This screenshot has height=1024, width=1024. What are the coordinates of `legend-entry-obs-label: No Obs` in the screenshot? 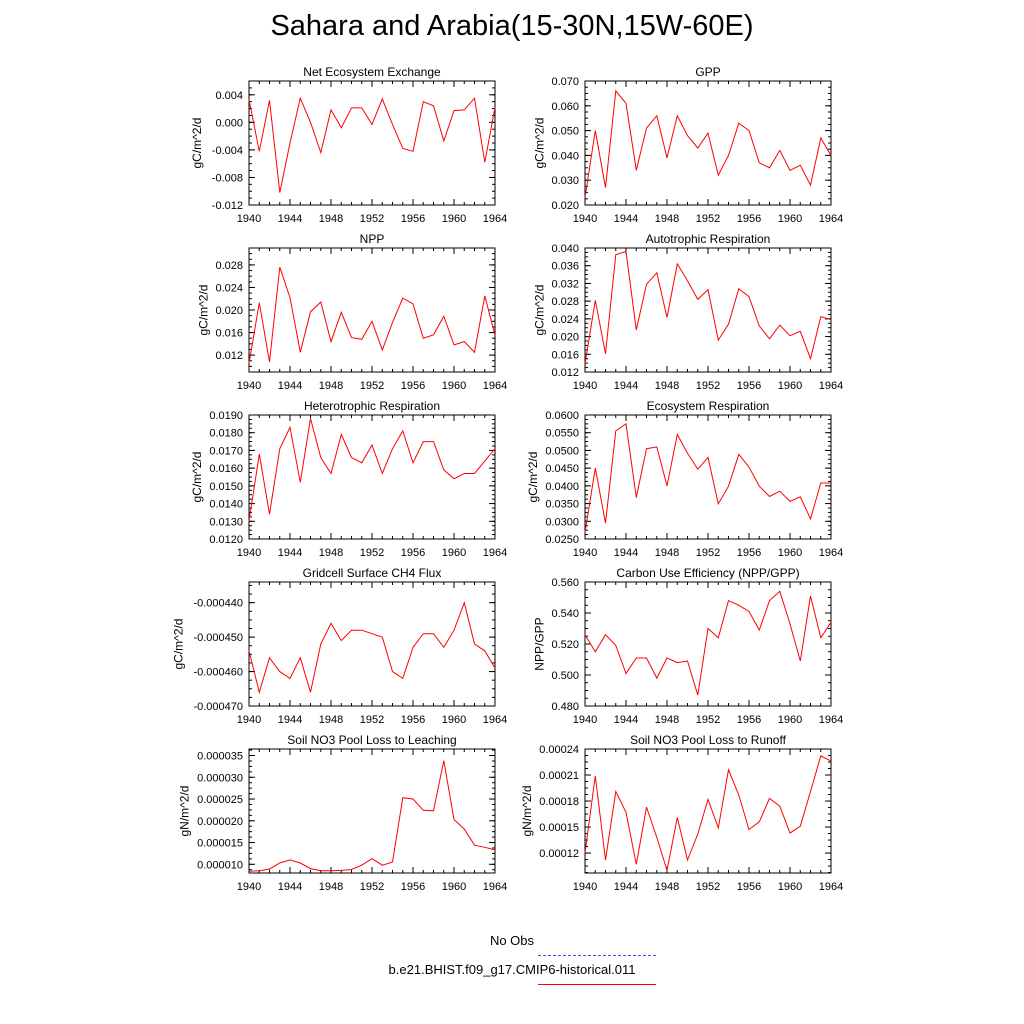 It's located at (512, 940).